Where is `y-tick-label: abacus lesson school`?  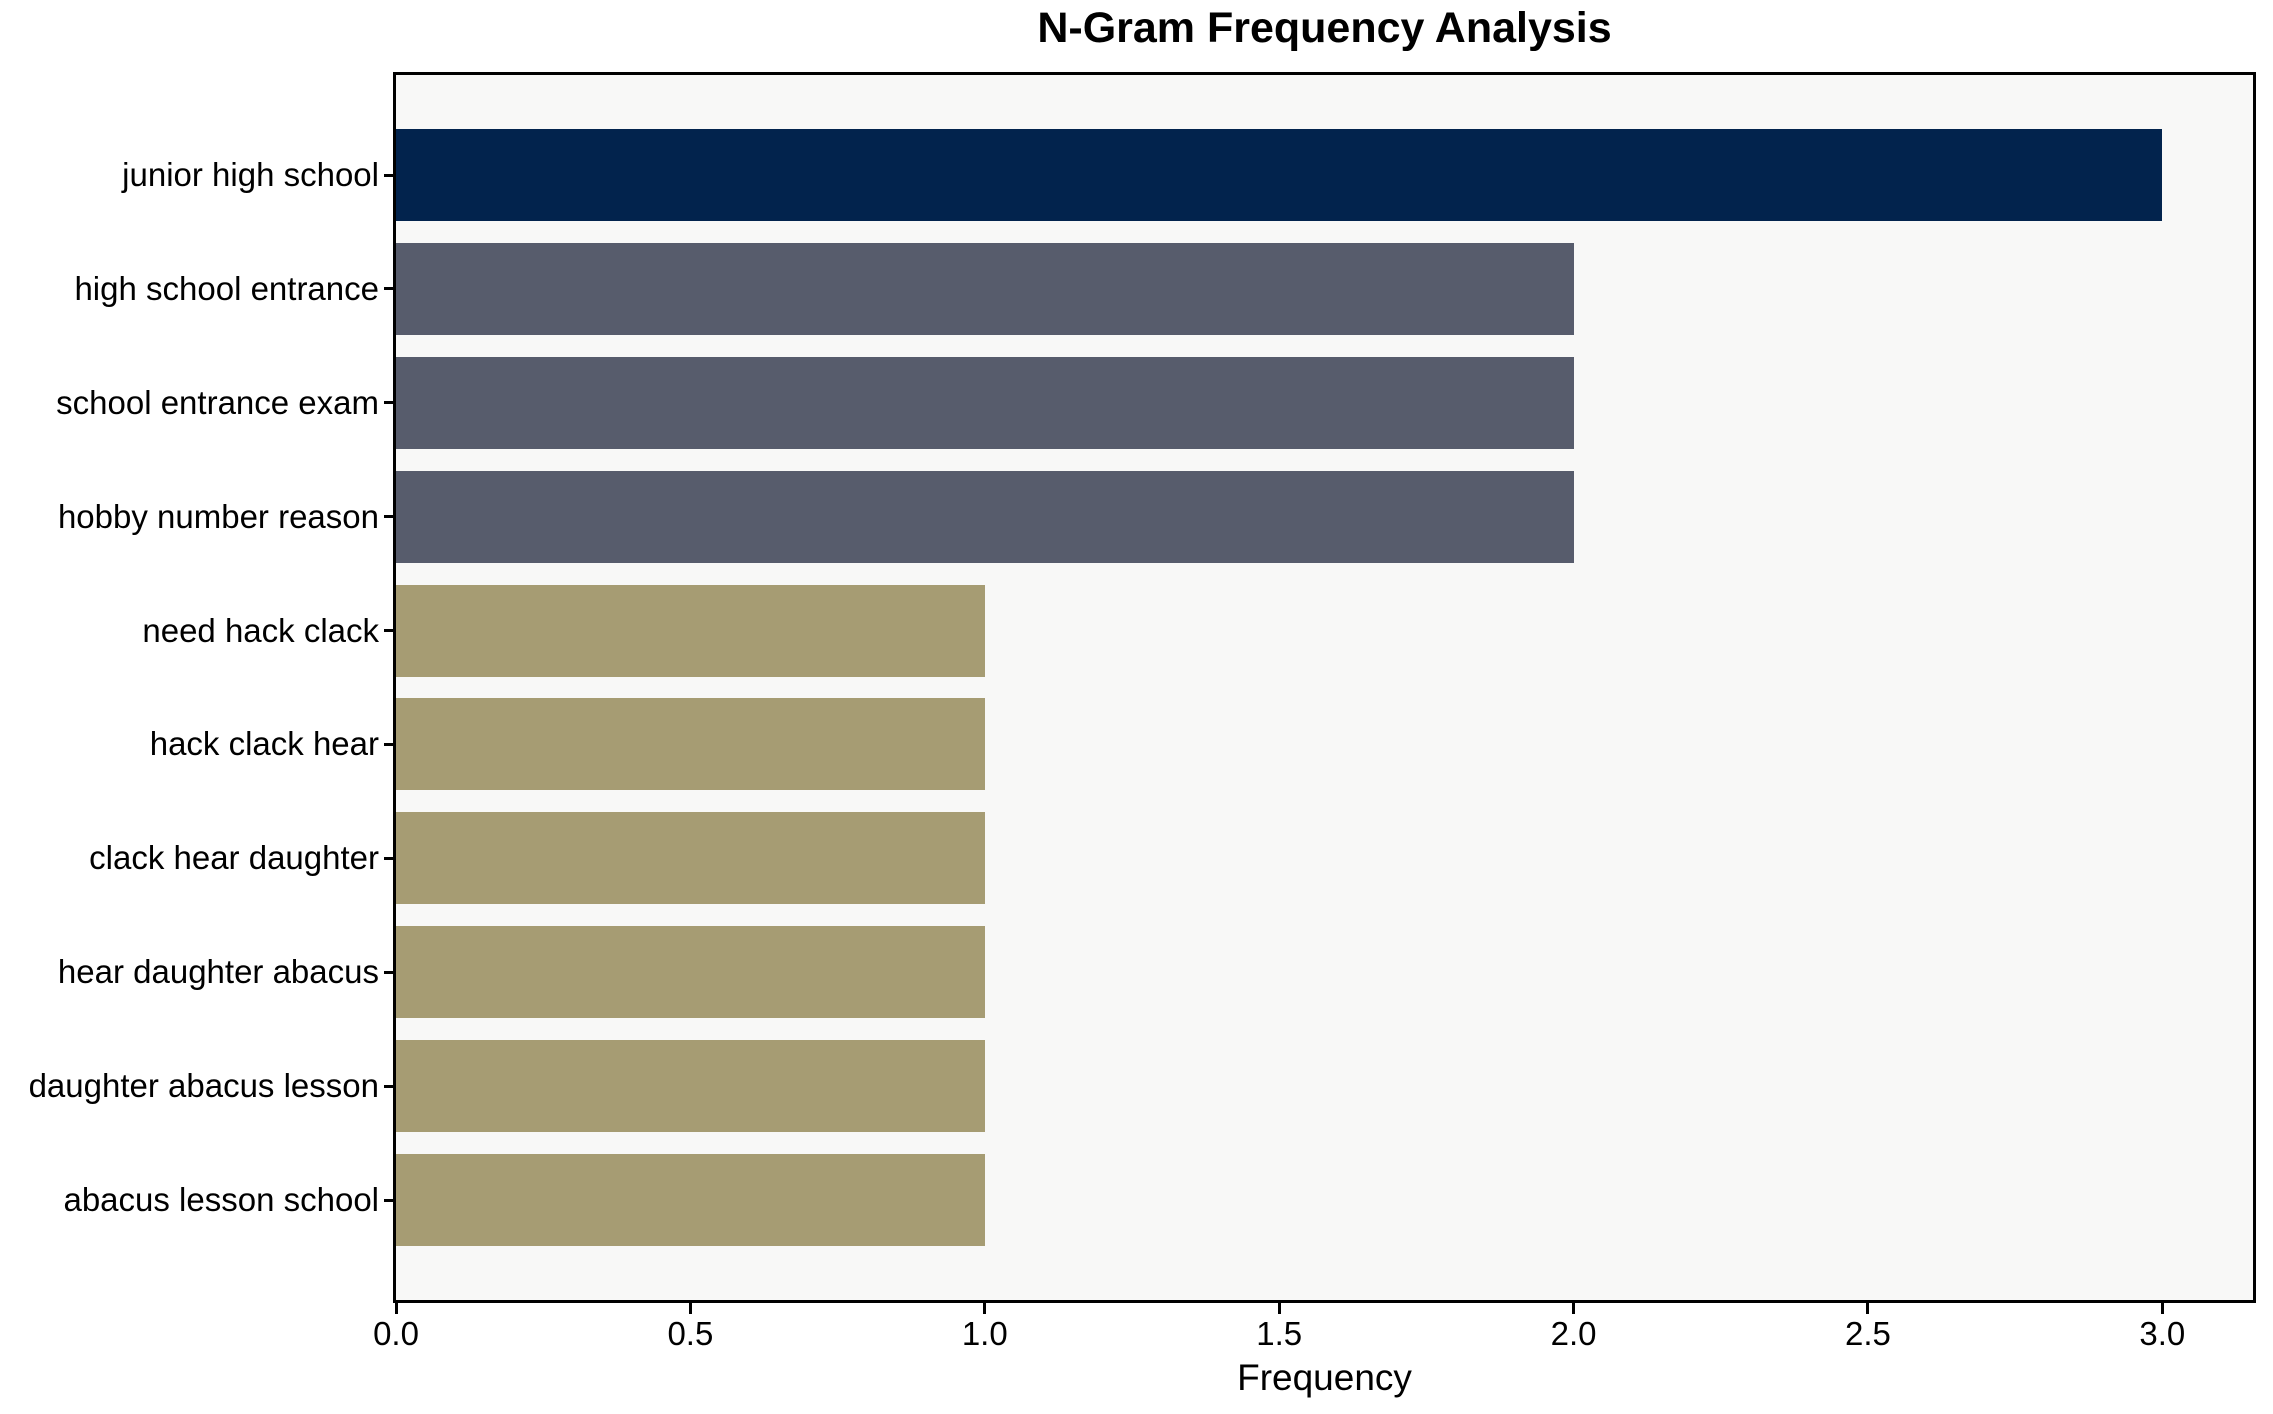 y-tick-label: abacus lesson school is located at coordinates (221, 1199).